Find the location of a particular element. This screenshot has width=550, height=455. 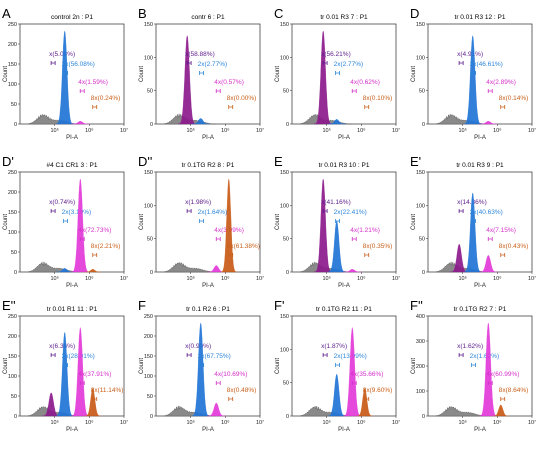

gate-label-4x: 4x(35.66%) is located at coordinates (366, 374).